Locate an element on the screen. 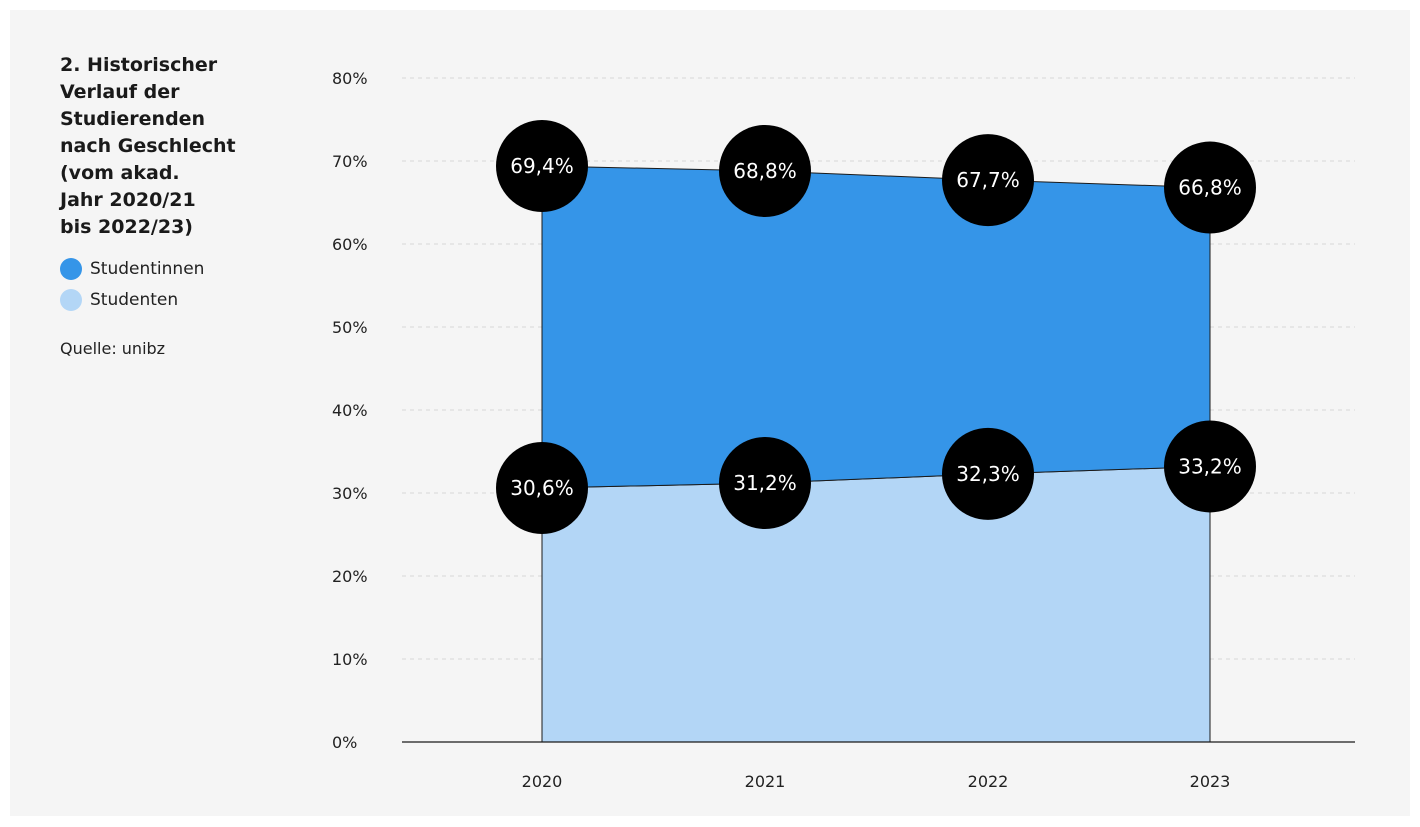 Image resolution: width=1420 pixels, height=827 pixels. x-tick-label: 2020 is located at coordinates (542, 781).